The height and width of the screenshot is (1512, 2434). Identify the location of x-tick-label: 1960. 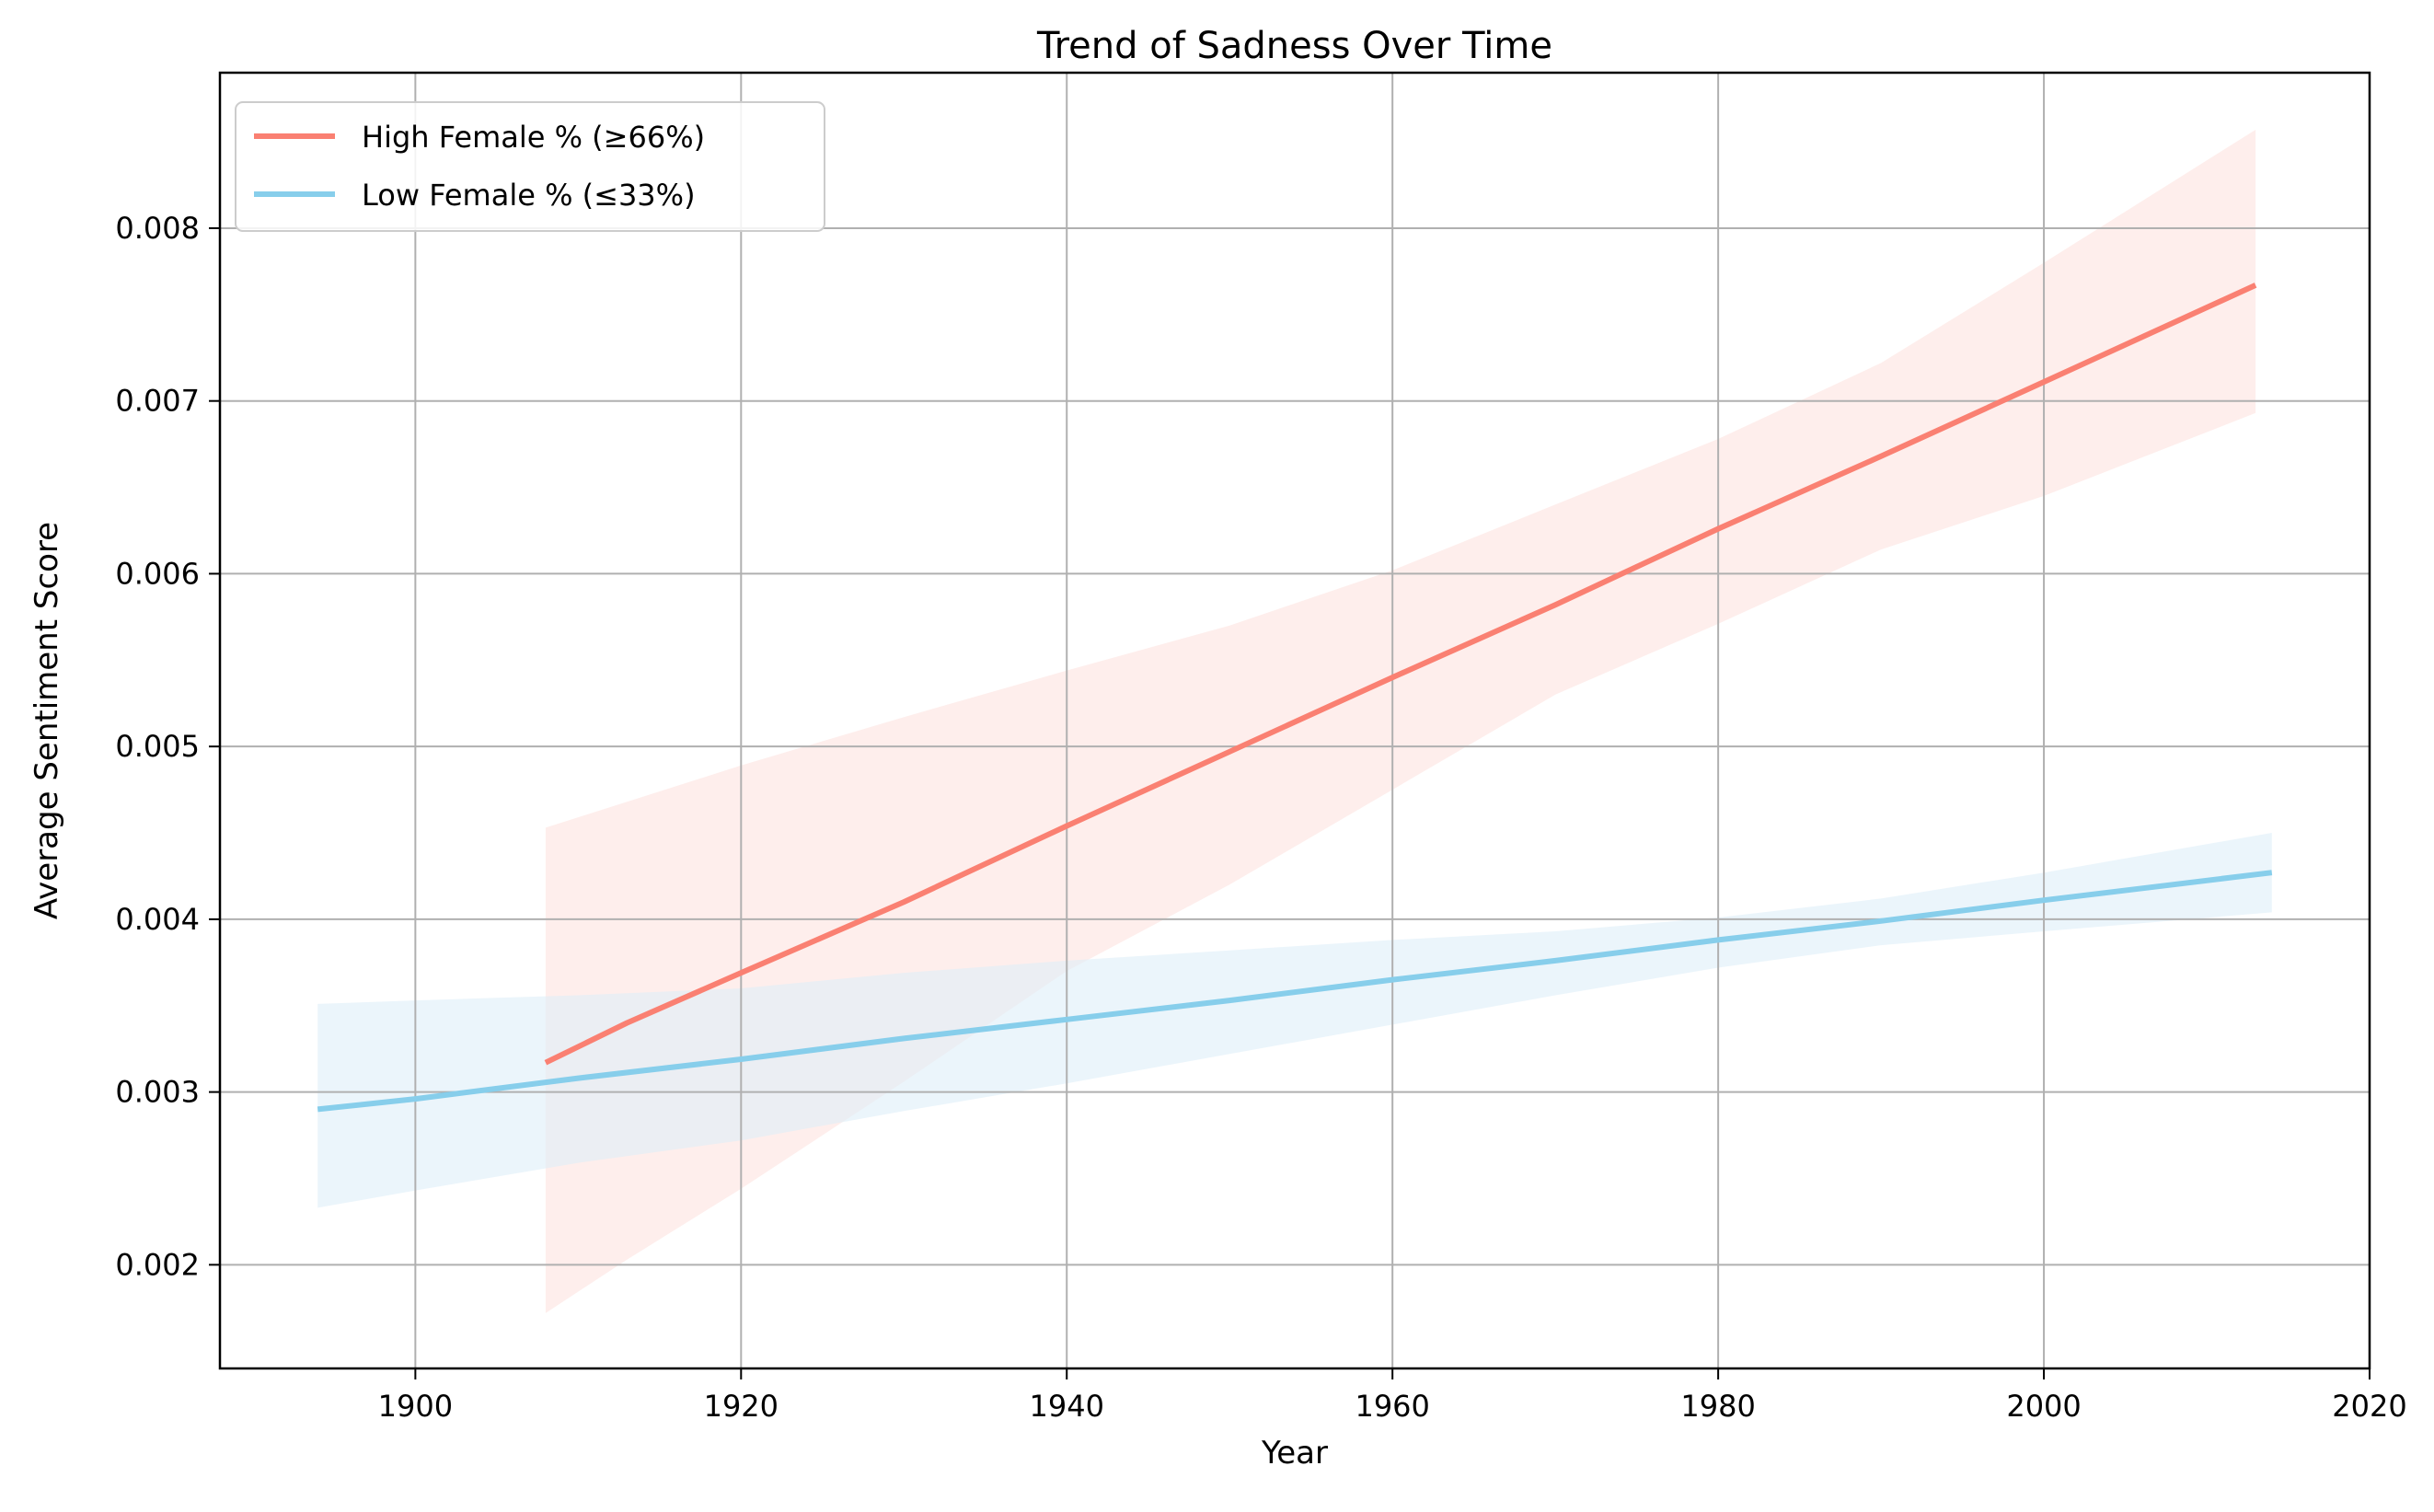
(1392, 1406).